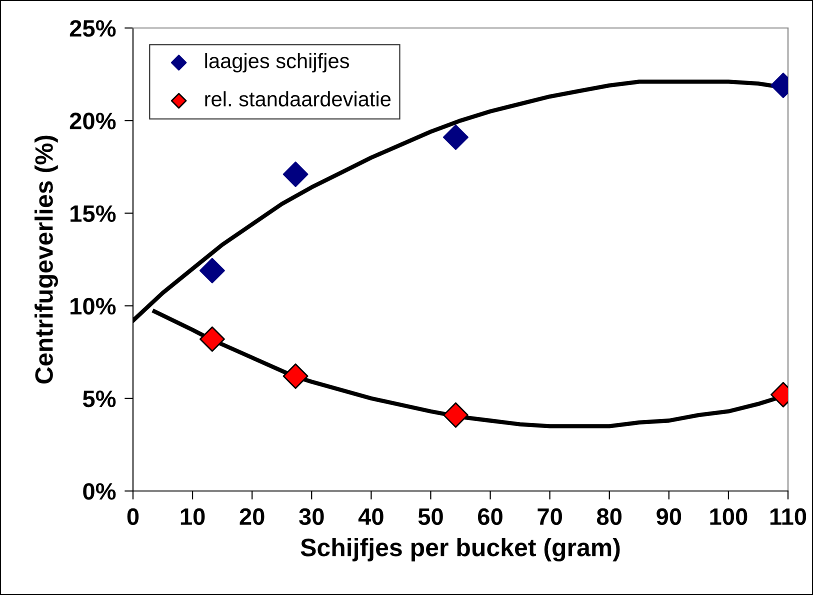  Describe the element at coordinates (460, 550) in the screenshot. I see `x-axis-title: Schijfjes per bucket (gram)` at that location.